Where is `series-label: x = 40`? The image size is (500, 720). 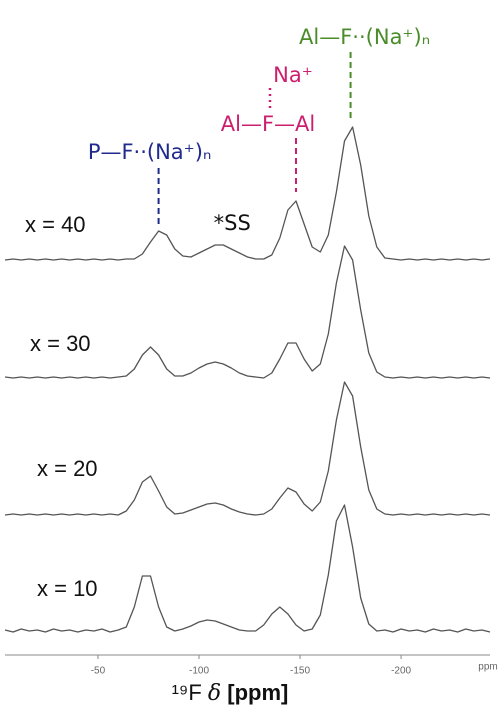
series-label: x = 40 is located at coordinates (55, 224).